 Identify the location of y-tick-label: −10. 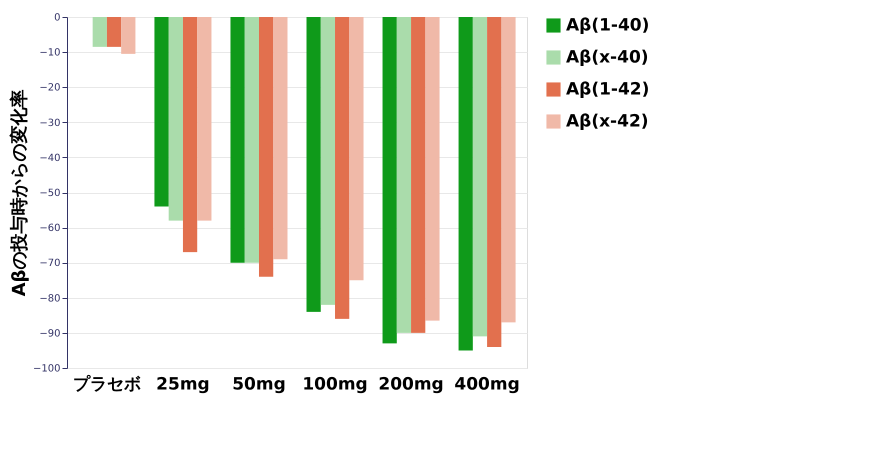
(49, 53).